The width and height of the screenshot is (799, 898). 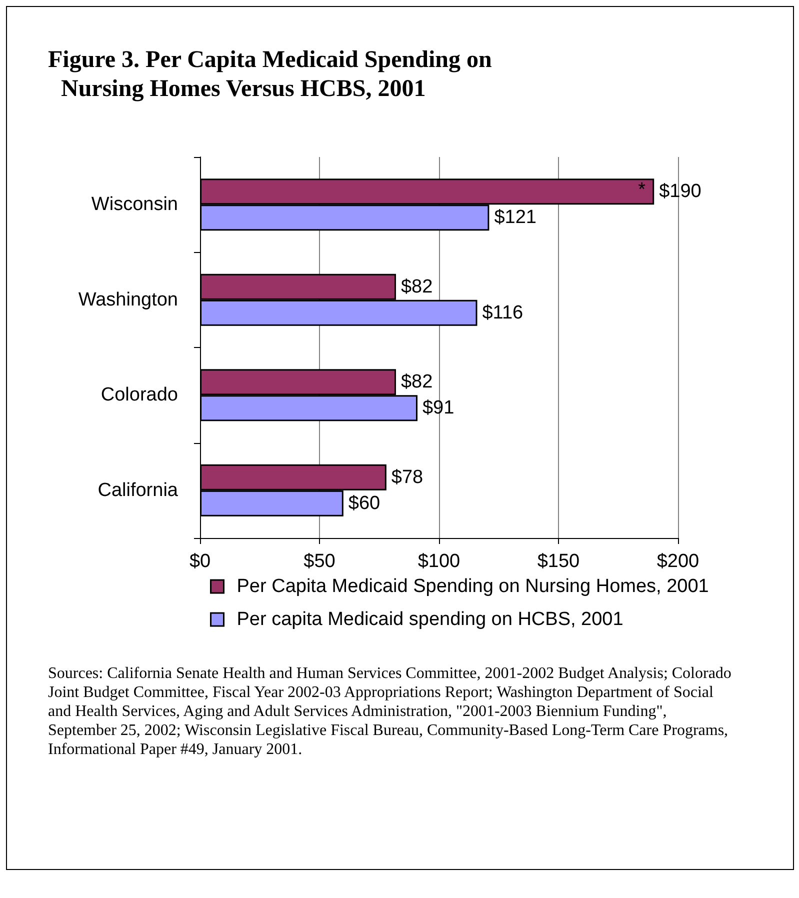 What do you see at coordinates (642, 190) in the screenshot?
I see `annotation: *` at bounding box center [642, 190].